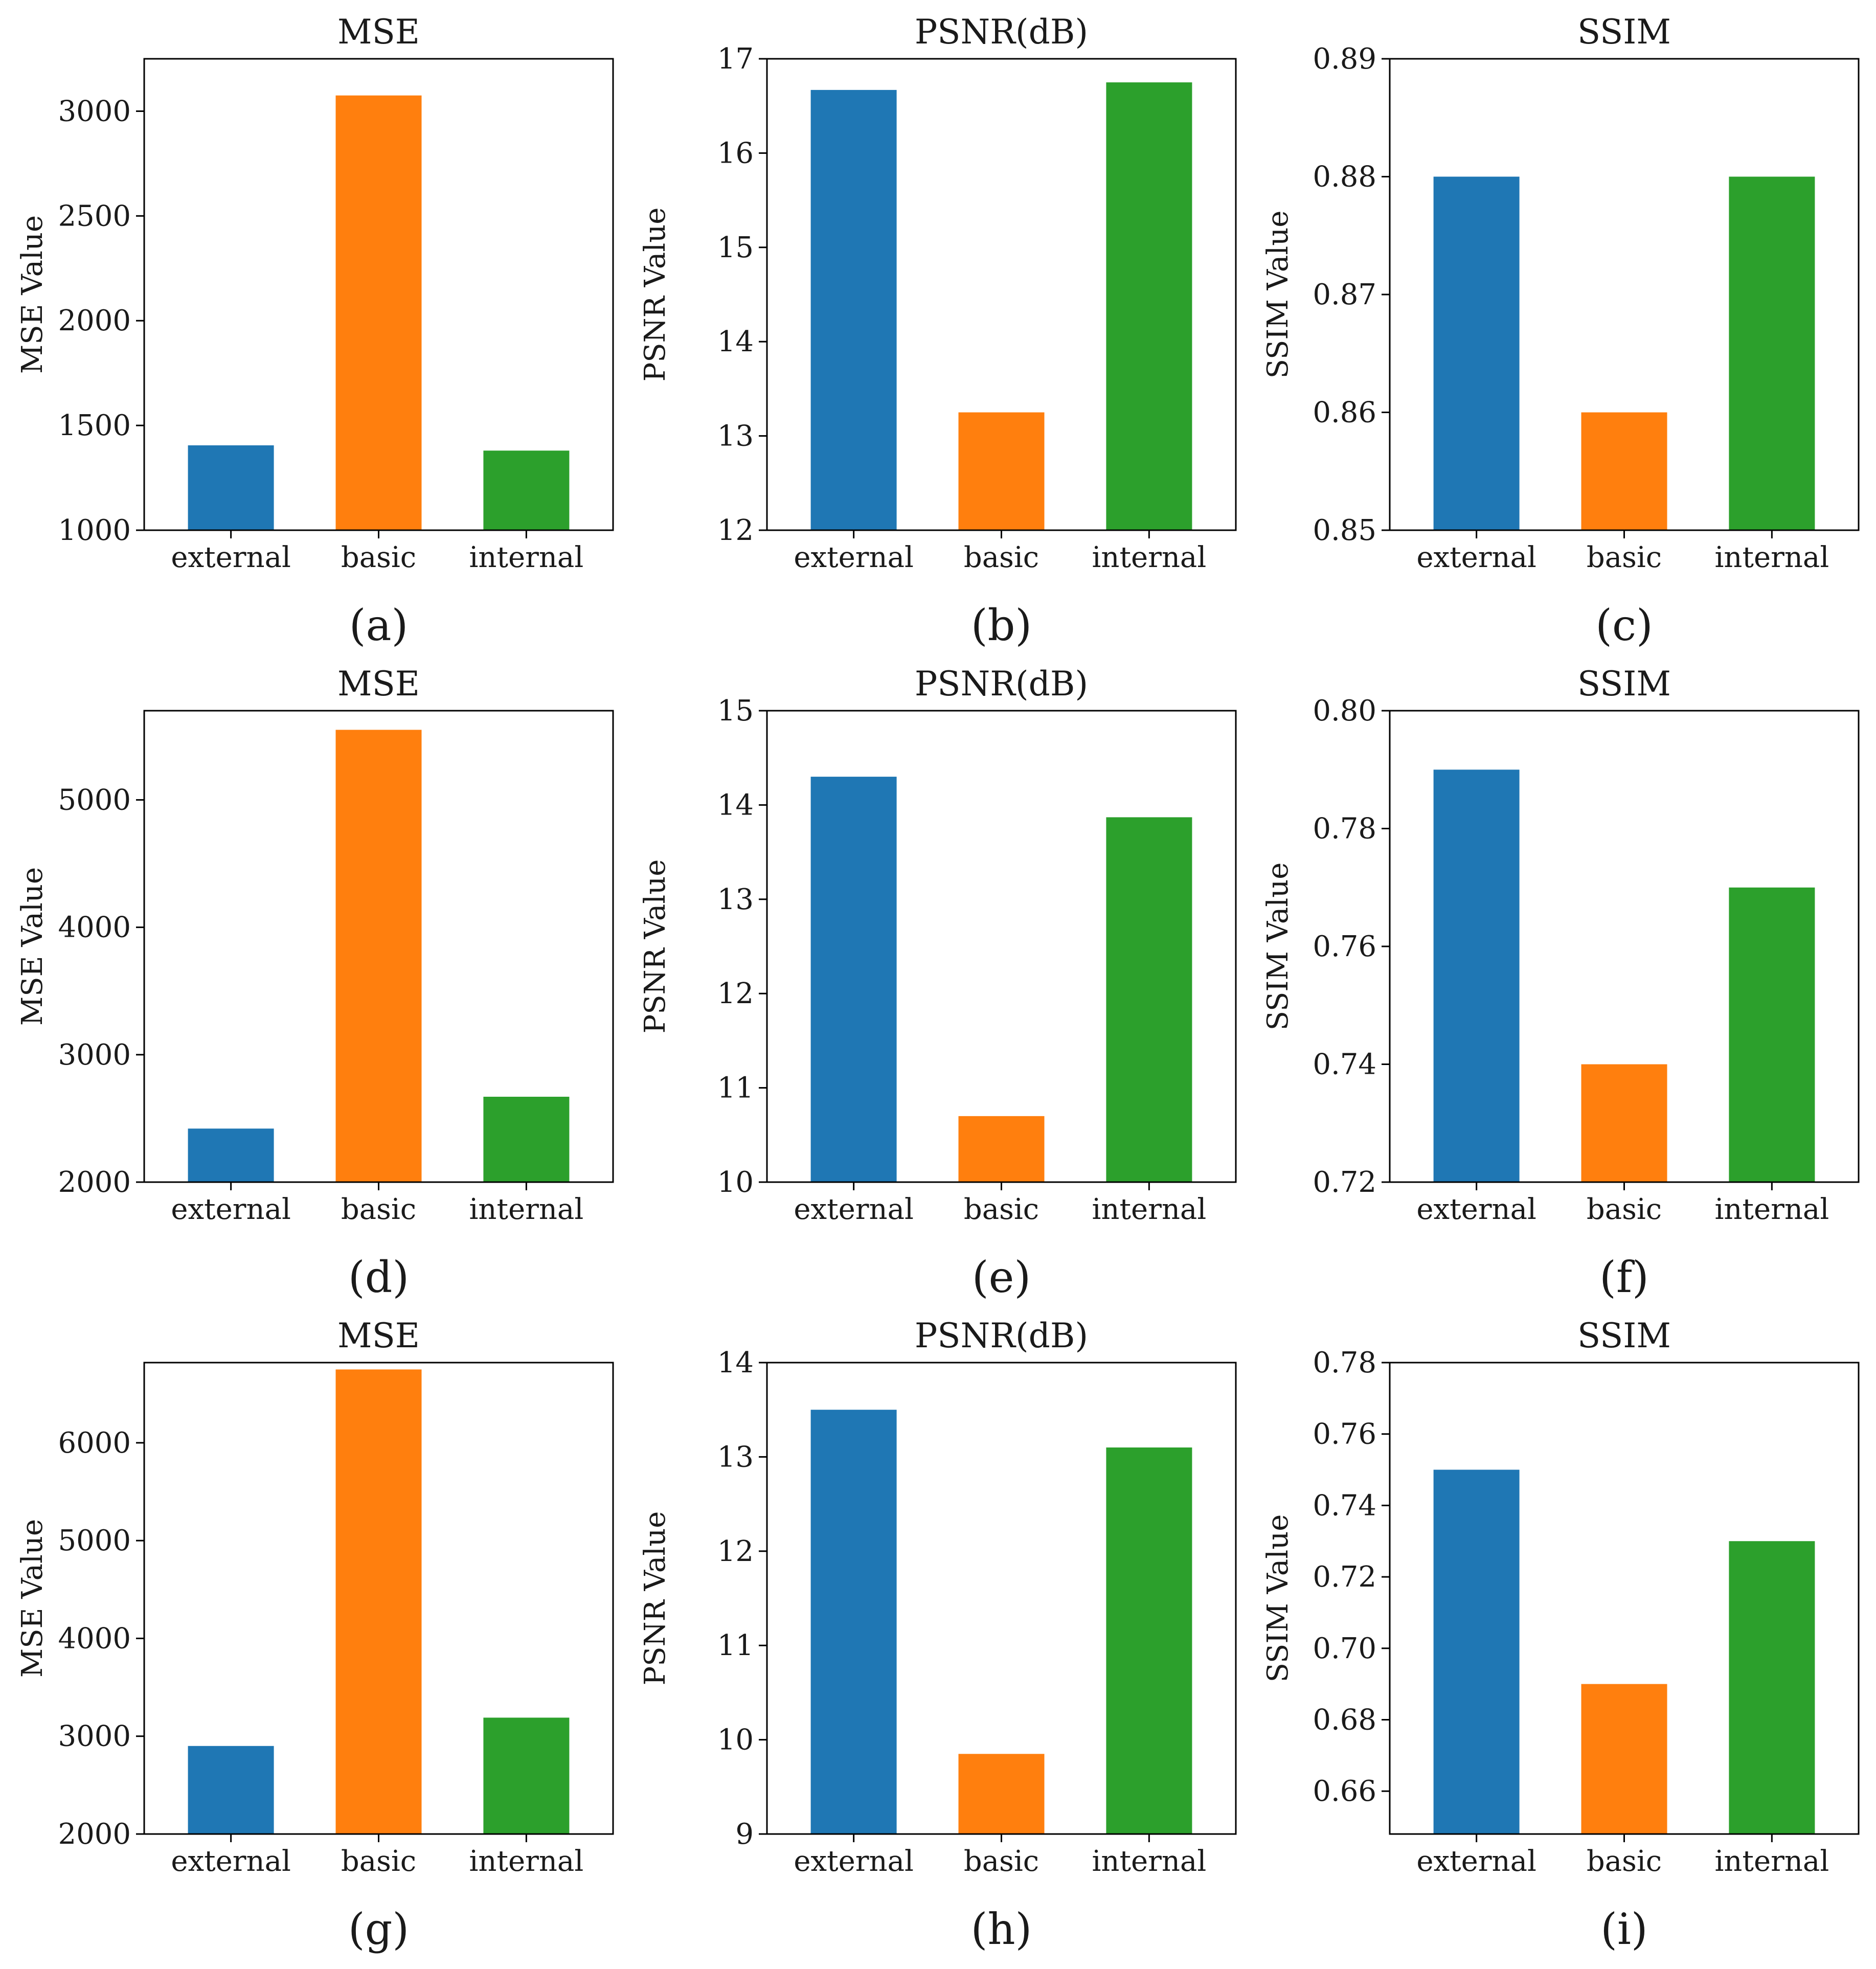  What do you see at coordinates (1278, 1598) in the screenshot?
I see `y-axis-label: SSIM Value` at bounding box center [1278, 1598].